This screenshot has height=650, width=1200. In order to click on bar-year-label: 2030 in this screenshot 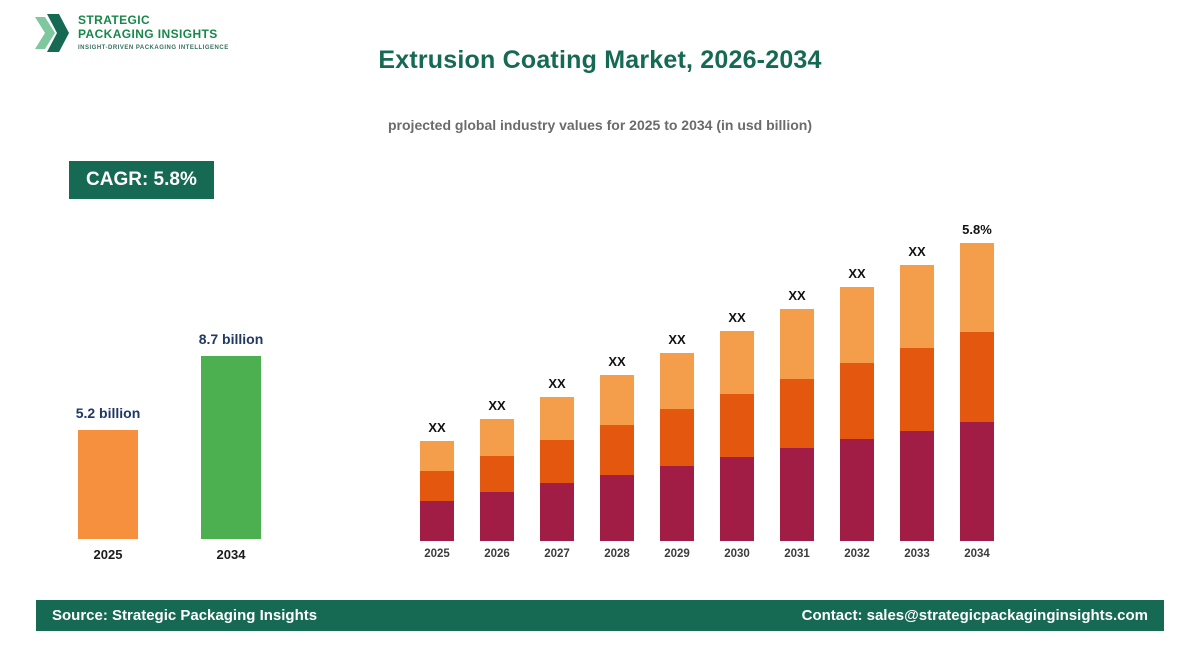, I will do `click(737, 554)`.